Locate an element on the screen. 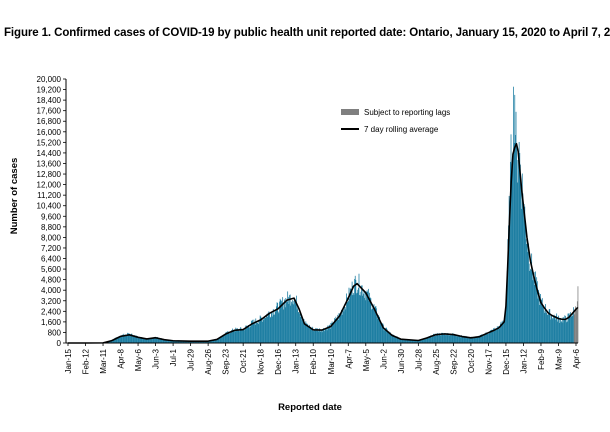 The width and height of the screenshot is (610, 432). x-tick-label: Jan-12 is located at coordinates (523, 360).